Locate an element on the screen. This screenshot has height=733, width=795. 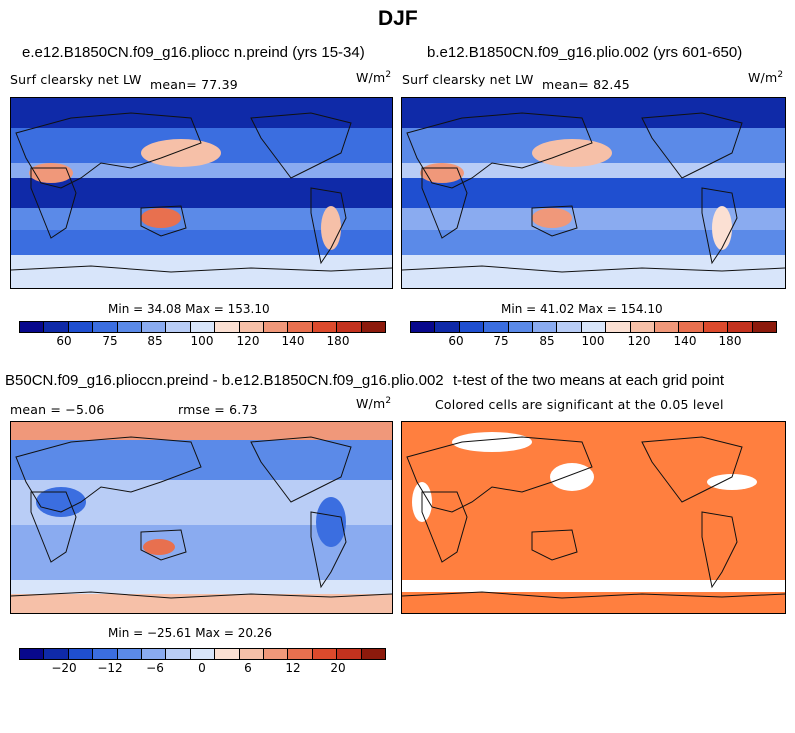
map-top-right is located at coordinates (593, 193).